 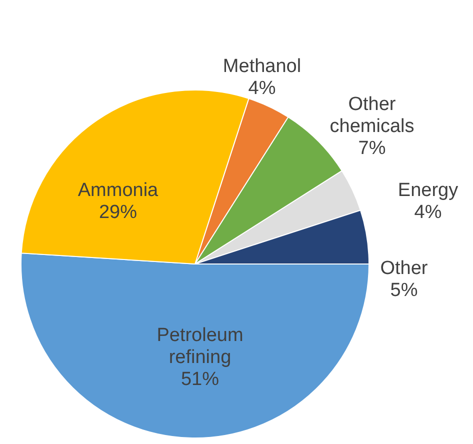 I want to click on slice-label: Energy, so click(x=428, y=190).